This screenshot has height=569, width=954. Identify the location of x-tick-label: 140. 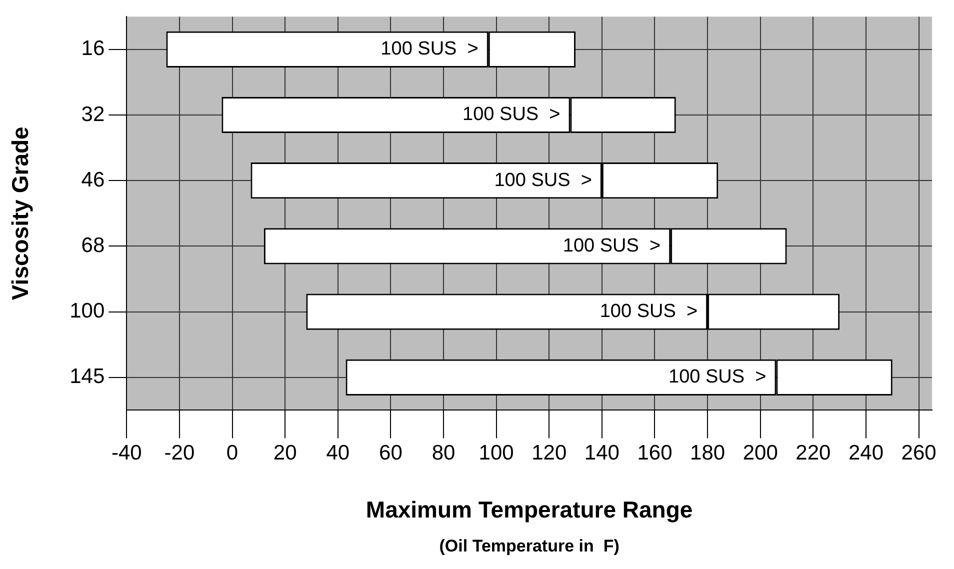
(602, 453).